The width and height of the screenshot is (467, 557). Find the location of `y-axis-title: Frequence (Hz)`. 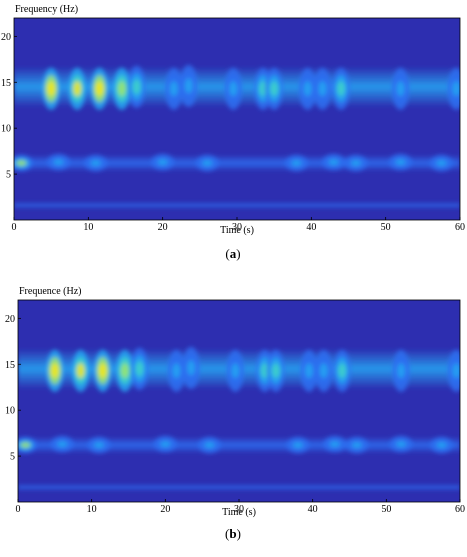

y-axis-title: Frequence (Hz) is located at coordinates (50, 291).